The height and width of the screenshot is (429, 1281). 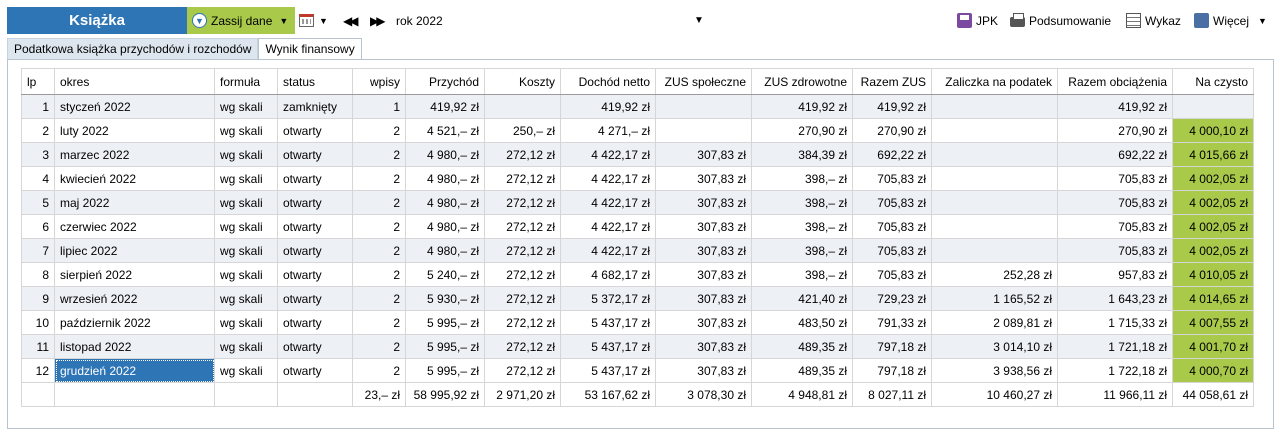 I want to click on table-cell: 797,18 zł, so click(x=892, y=370).